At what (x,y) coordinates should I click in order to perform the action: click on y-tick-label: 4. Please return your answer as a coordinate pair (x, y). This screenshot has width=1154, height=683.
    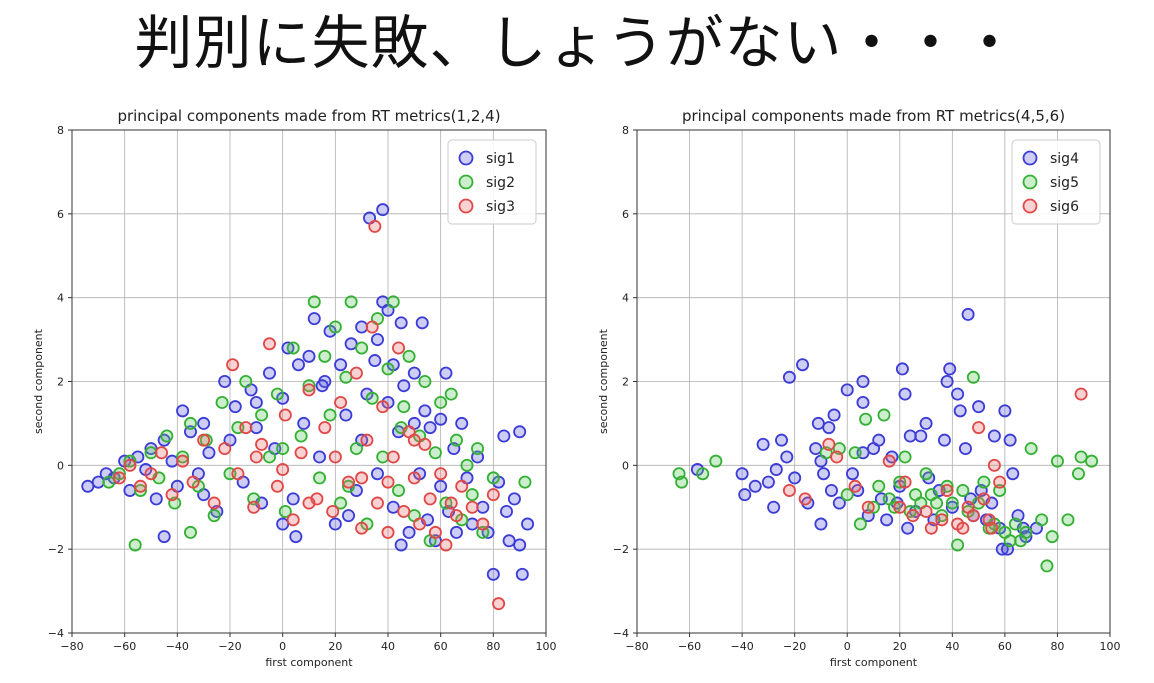
    Looking at the image, I should click on (625, 298).